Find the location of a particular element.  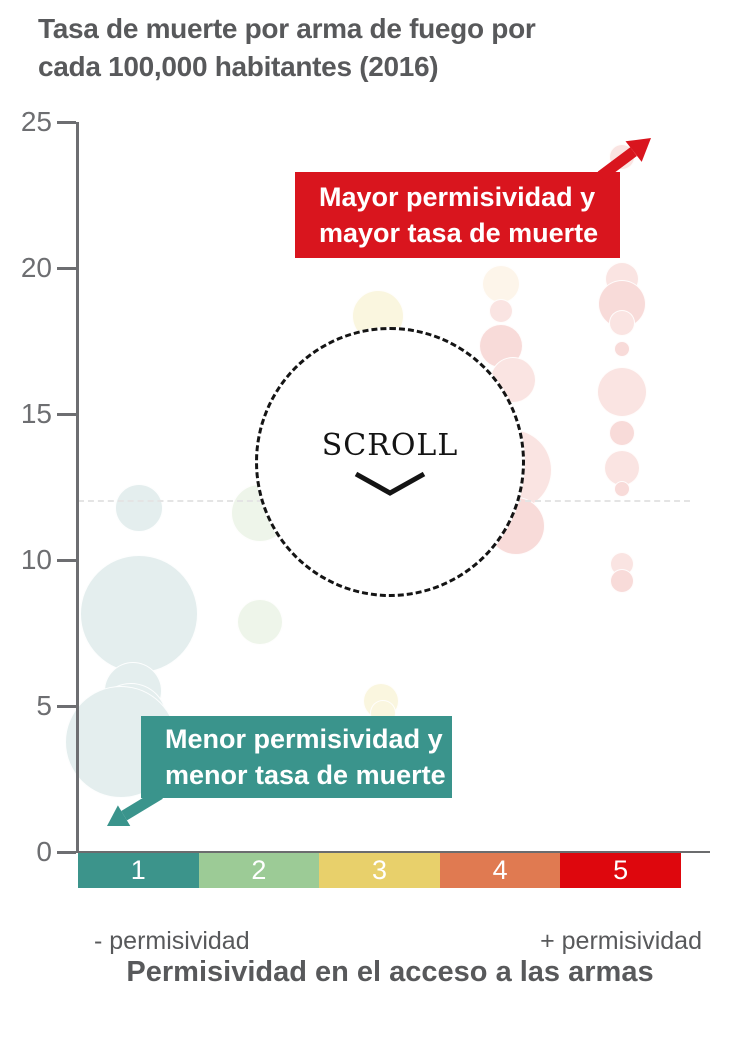

high-callout-arrow-icon is located at coordinates (624, 159).